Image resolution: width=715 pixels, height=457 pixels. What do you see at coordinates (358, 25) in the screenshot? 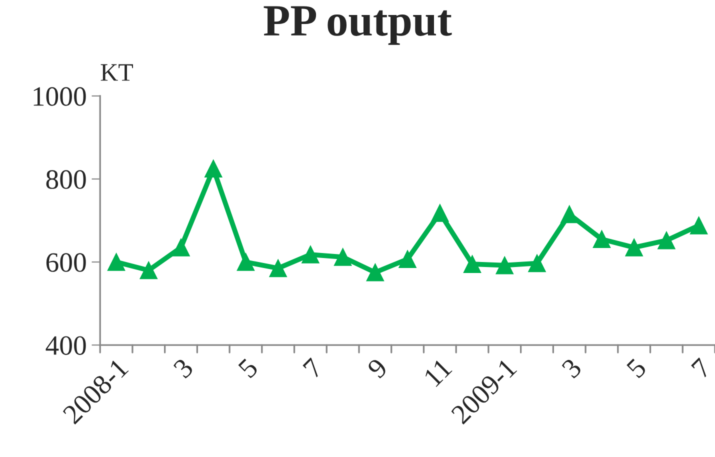
I see `chart-title: PP output` at bounding box center [358, 25].